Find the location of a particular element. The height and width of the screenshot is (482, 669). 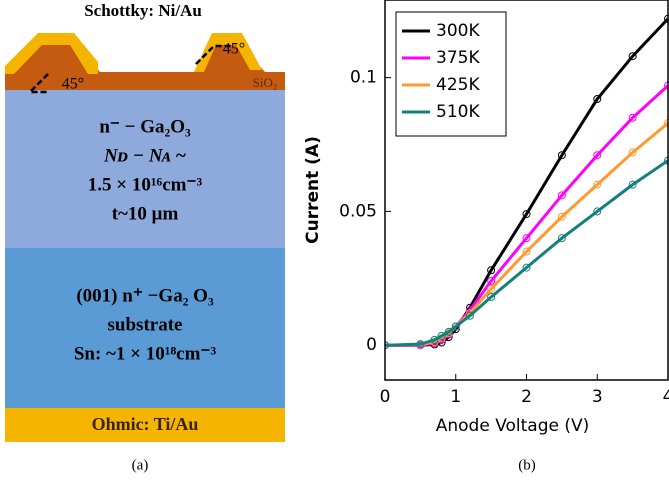

y-axis-label: Current (A) is located at coordinates (313, 190).